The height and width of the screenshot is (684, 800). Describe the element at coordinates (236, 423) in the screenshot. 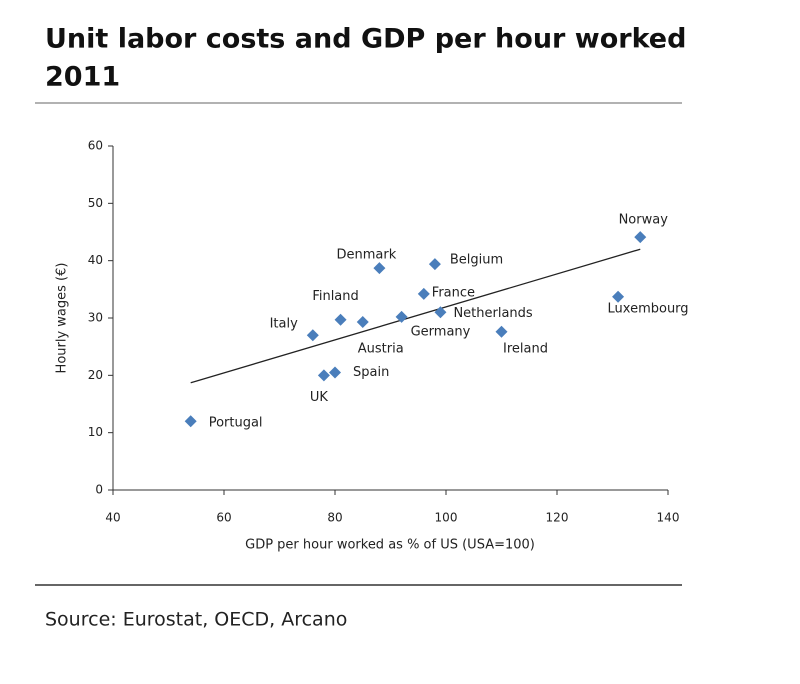

I see `point-label: Portugal` at that location.